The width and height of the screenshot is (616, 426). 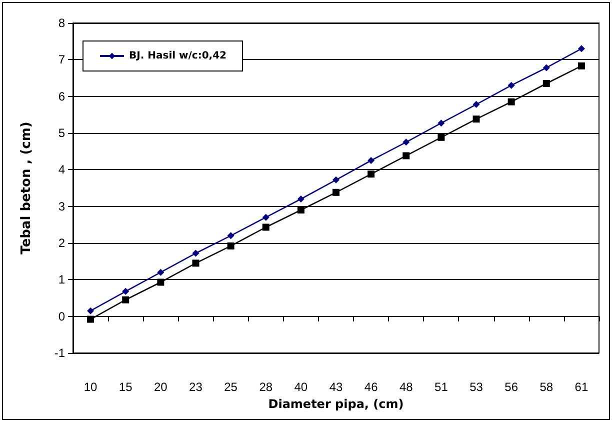 What do you see at coordinates (196, 387) in the screenshot?
I see `x-tick-label: 23` at bounding box center [196, 387].